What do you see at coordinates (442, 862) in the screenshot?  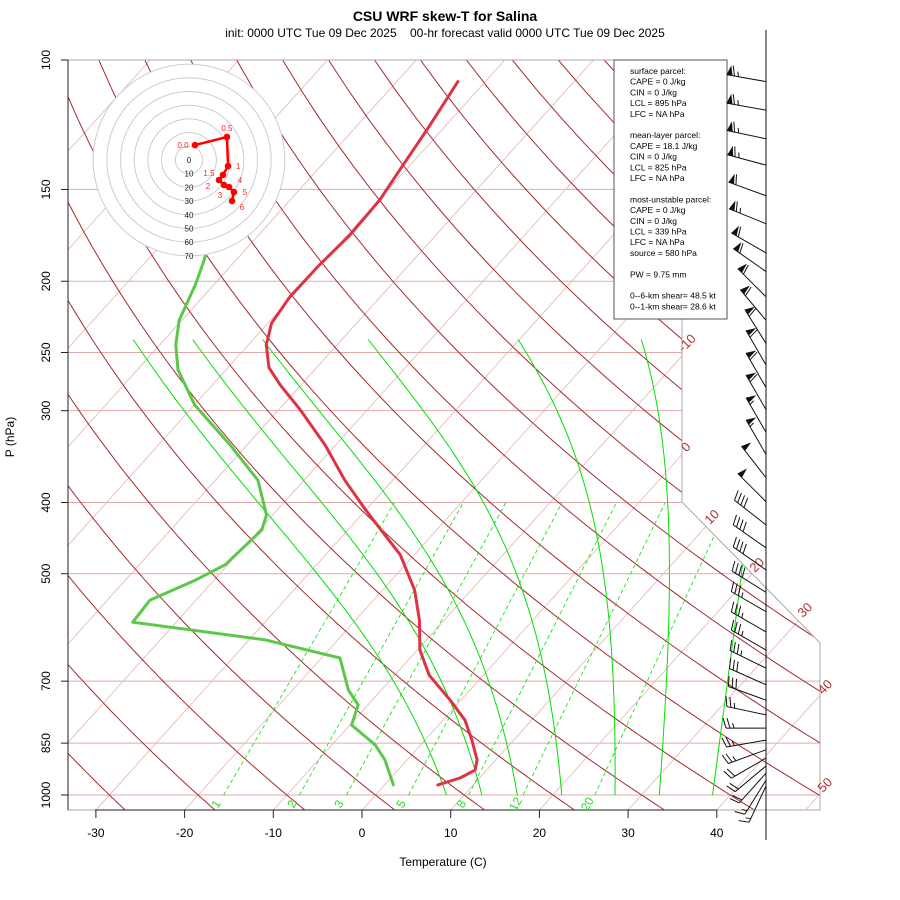 I see `x-axis-label: Temperature (C)` at bounding box center [442, 862].